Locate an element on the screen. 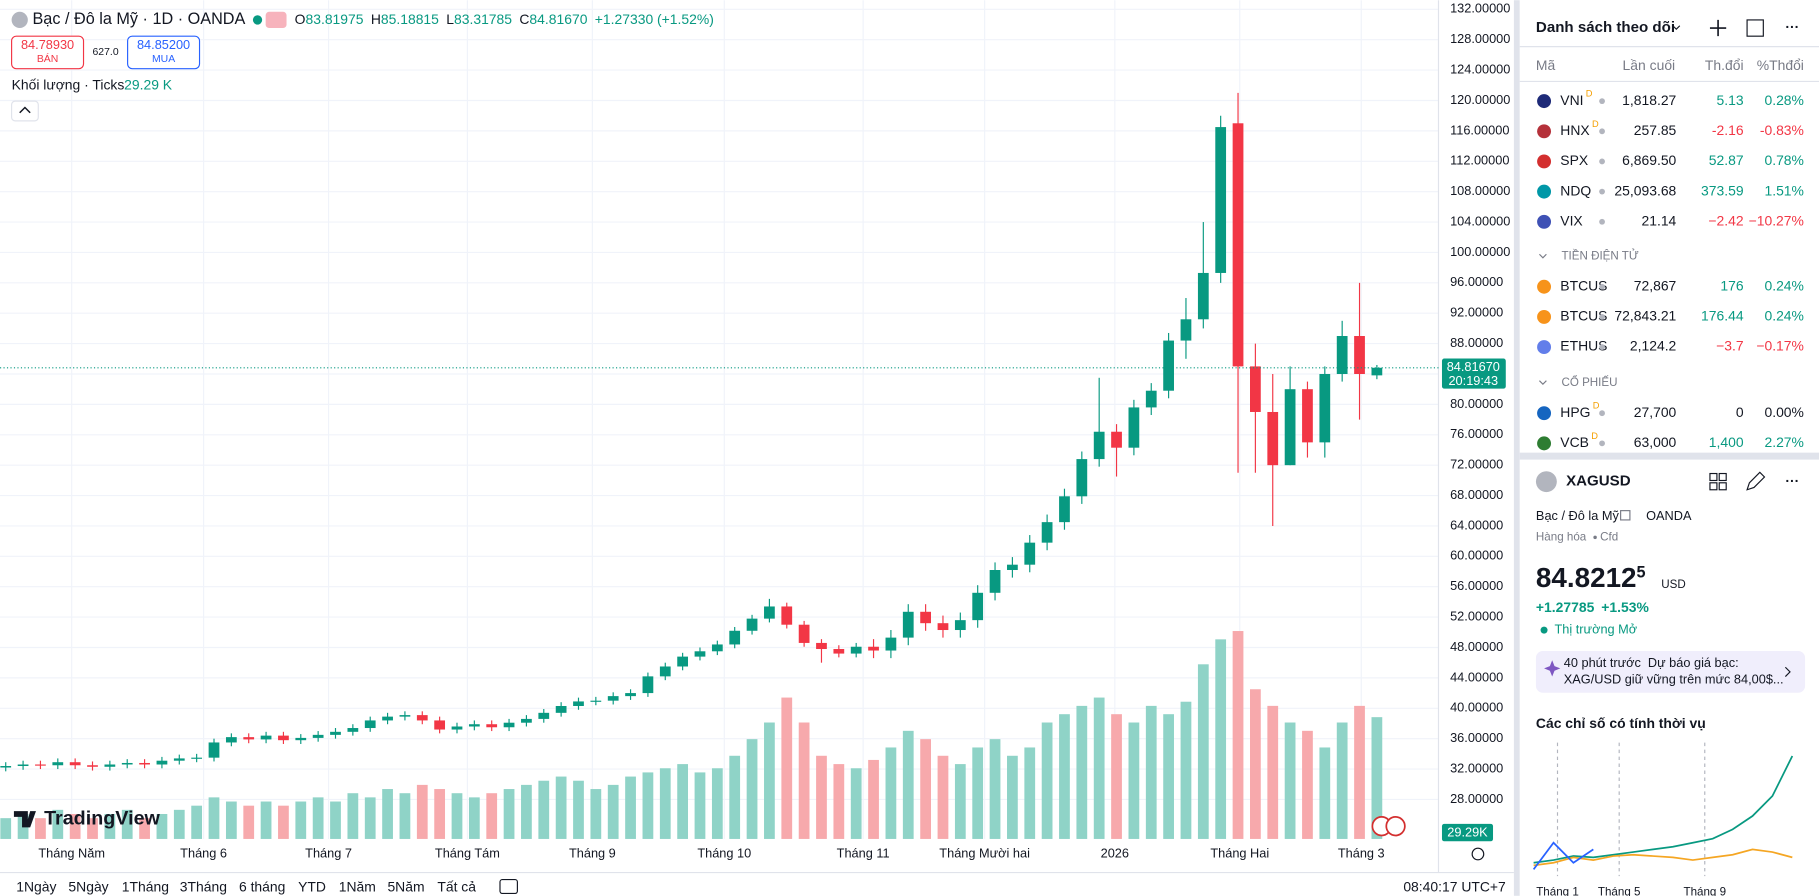 The image size is (1819, 896). news-time: 40 phút trước is located at coordinates (1603, 662).